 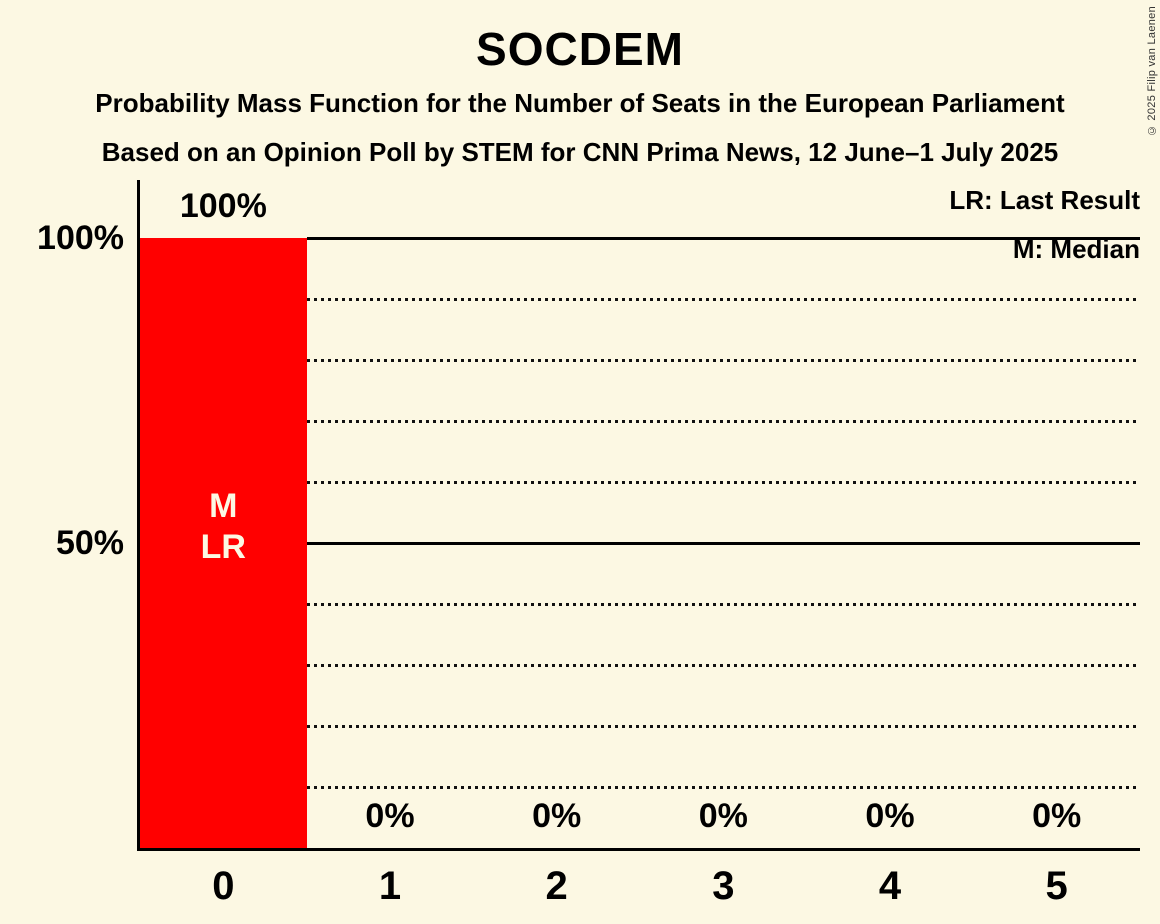 What do you see at coordinates (1044, 200) in the screenshot?
I see `legend-last-result: LR: Last Result` at bounding box center [1044, 200].